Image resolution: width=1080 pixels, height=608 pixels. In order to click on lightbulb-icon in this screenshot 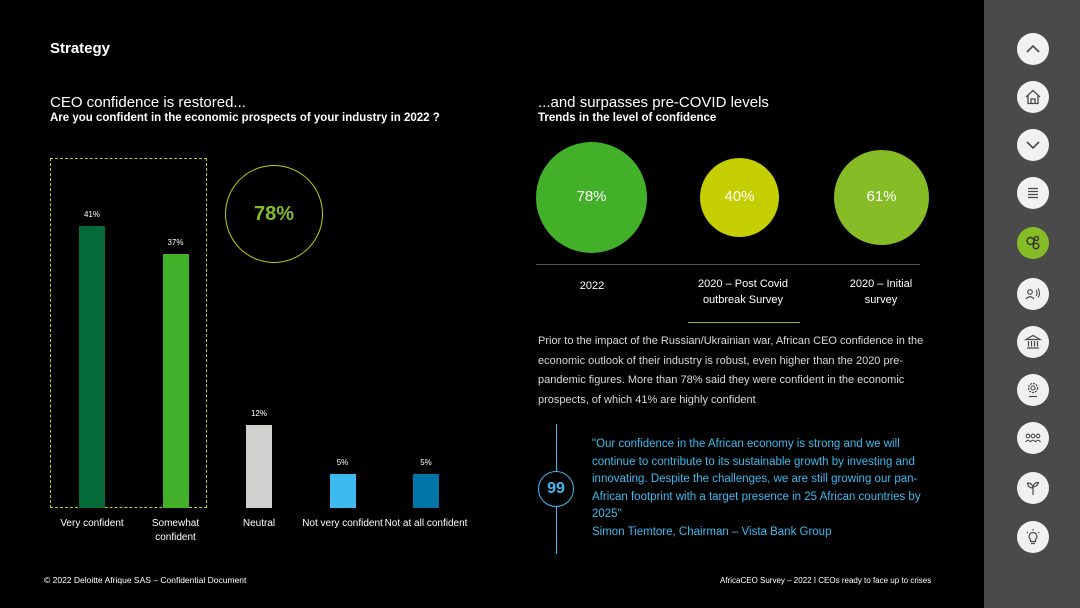, I will do `click(1033, 537)`.